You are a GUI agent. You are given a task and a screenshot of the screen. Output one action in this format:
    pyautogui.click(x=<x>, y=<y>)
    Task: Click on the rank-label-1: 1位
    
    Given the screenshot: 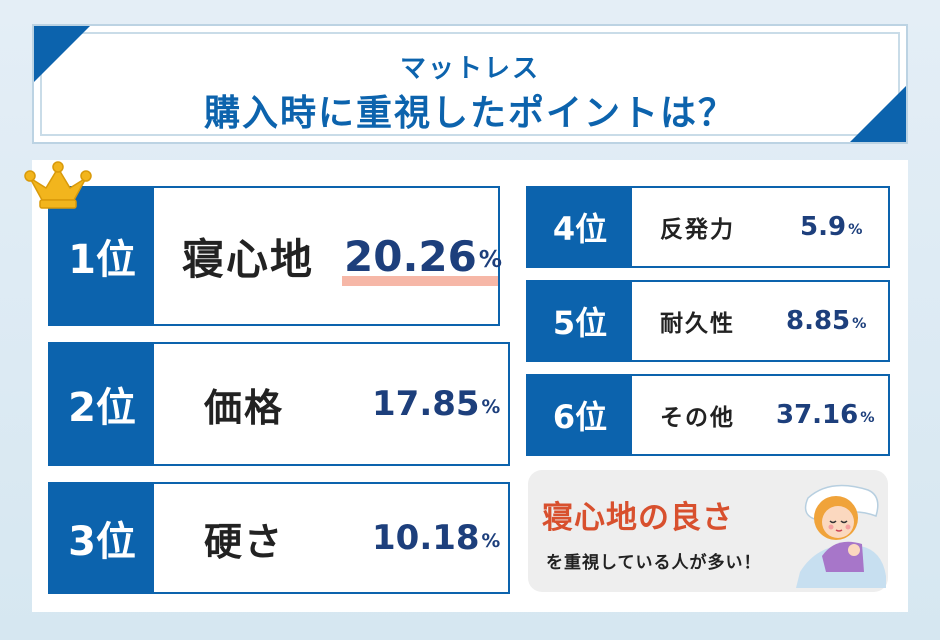 What is the action you would take?
    pyautogui.click(x=102, y=256)
    